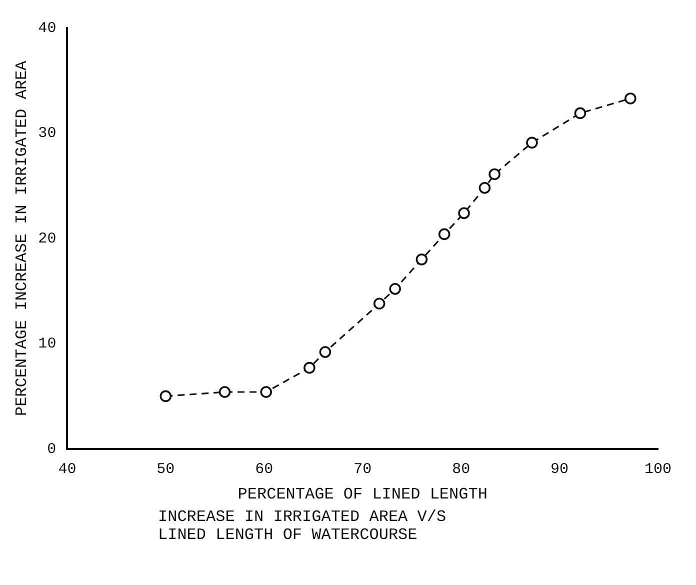 The width and height of the screenshot is (696, 585). Describe the element at coordinates (461, 469) in the screenshot. I see `x-tick-label: 80` at that location.